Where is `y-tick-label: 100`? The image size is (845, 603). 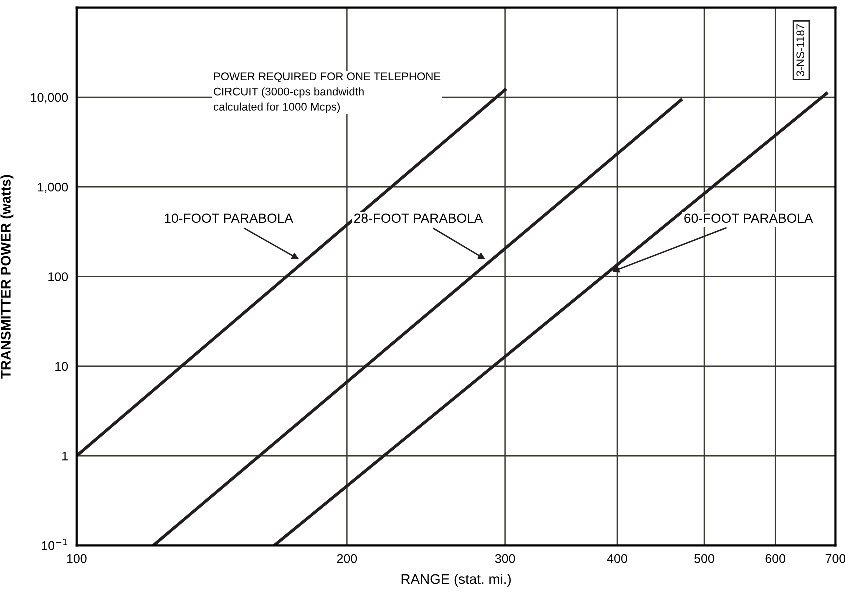 y-tick-label: 100 is located at coordinates (58, 277).